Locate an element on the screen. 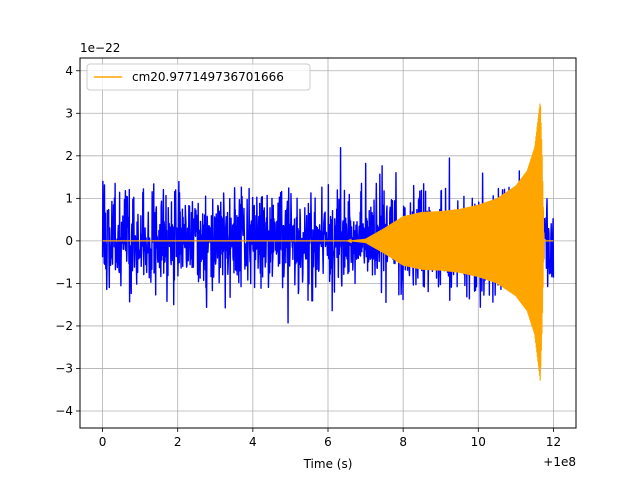  y-tick-label: −3 is located at coordinates (64, 368).